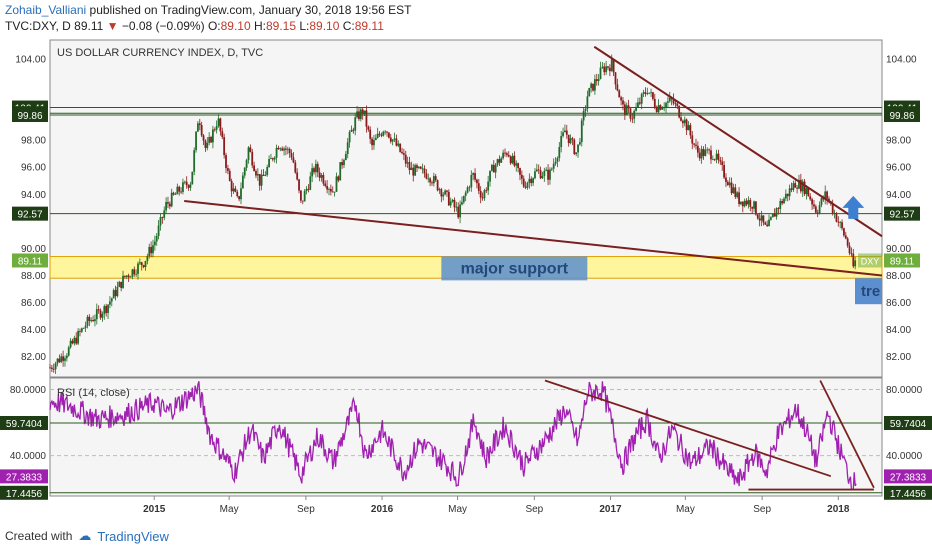 Image resolution: width=932 pixels, height=550 pixels. I want to click on price-axis-label: 104.00, so click(901, 59).